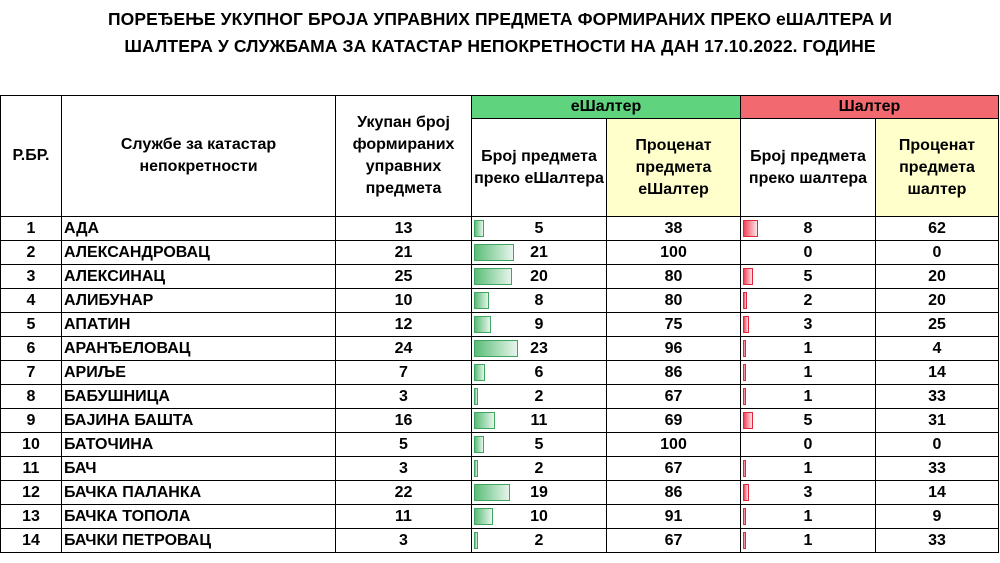  What do you see at coordinates (673, 167) in the screenshot?
I see `header-e-pct: Проценат предмета еШалтер` at bounding box center [673, 167].